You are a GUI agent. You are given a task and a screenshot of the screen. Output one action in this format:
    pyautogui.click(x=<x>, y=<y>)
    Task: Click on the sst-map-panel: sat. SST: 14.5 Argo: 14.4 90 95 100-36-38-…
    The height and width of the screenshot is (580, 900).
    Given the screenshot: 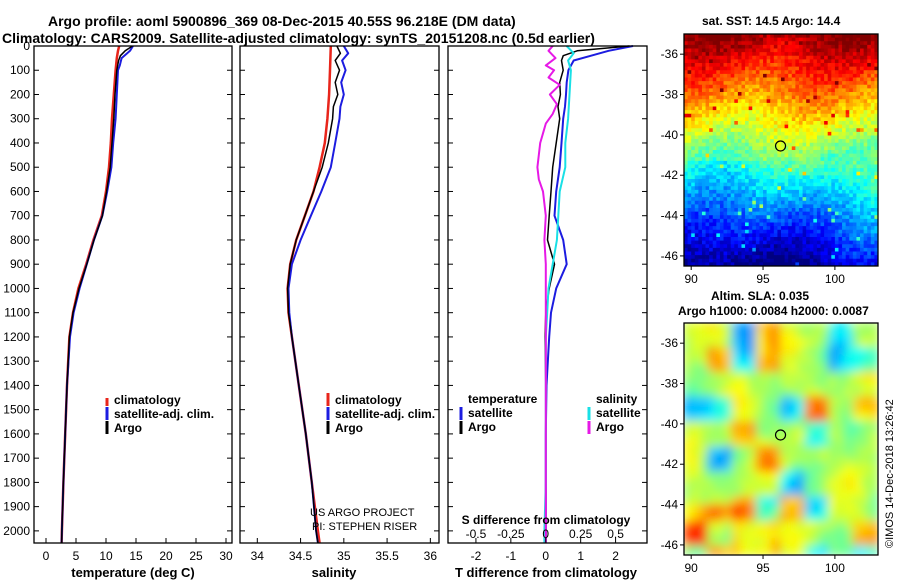 What is the action you would take?
    pyautogui.click(x=770, y=150)
    